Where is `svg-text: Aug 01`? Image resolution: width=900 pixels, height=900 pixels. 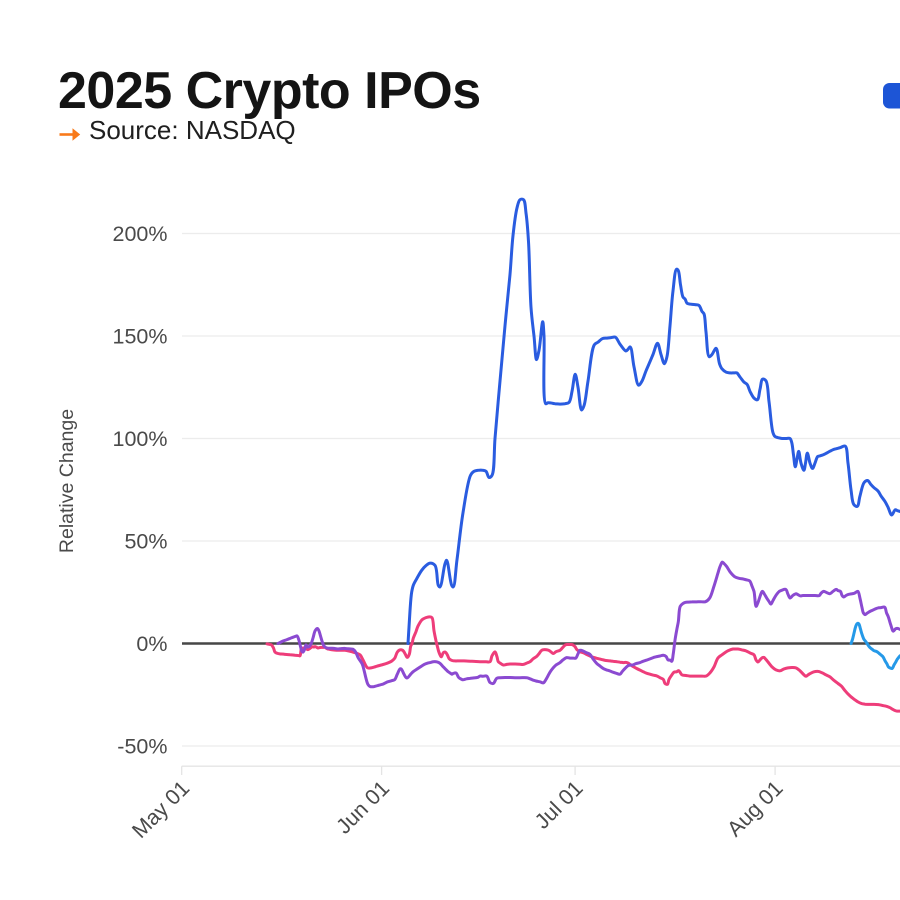
svg-text: Aug 01 is located at coordinates (754, 808).